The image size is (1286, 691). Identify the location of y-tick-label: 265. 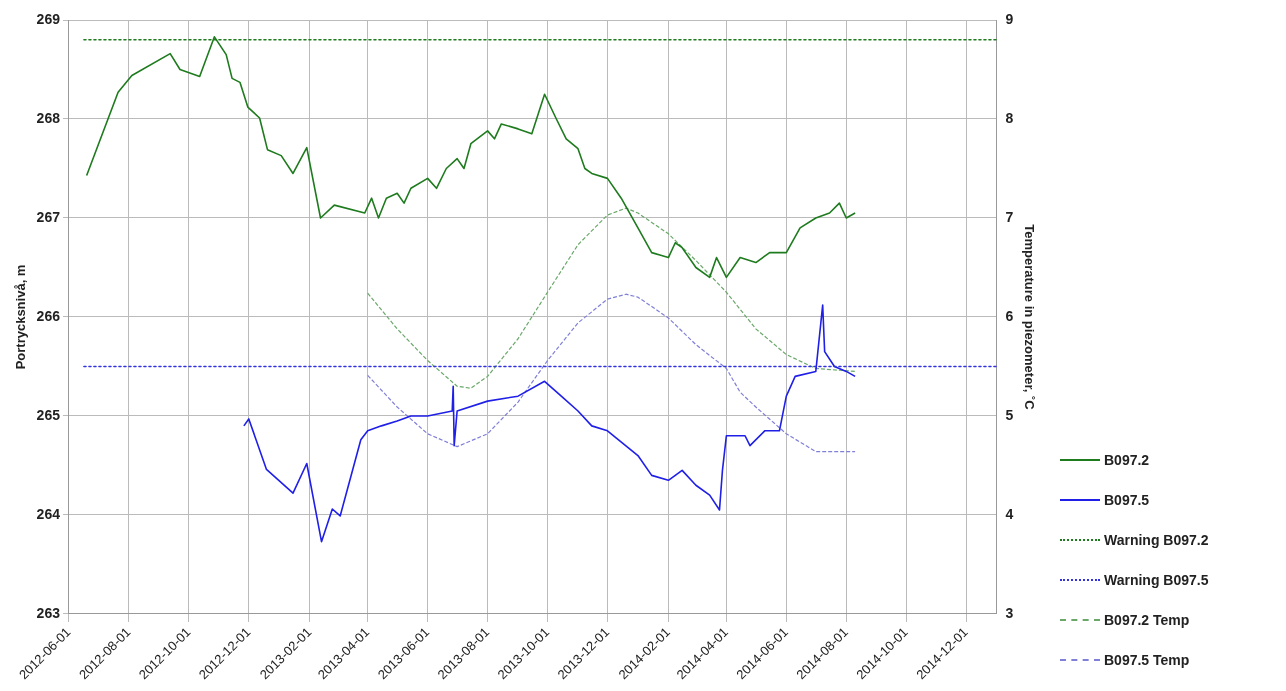
(48, 414).